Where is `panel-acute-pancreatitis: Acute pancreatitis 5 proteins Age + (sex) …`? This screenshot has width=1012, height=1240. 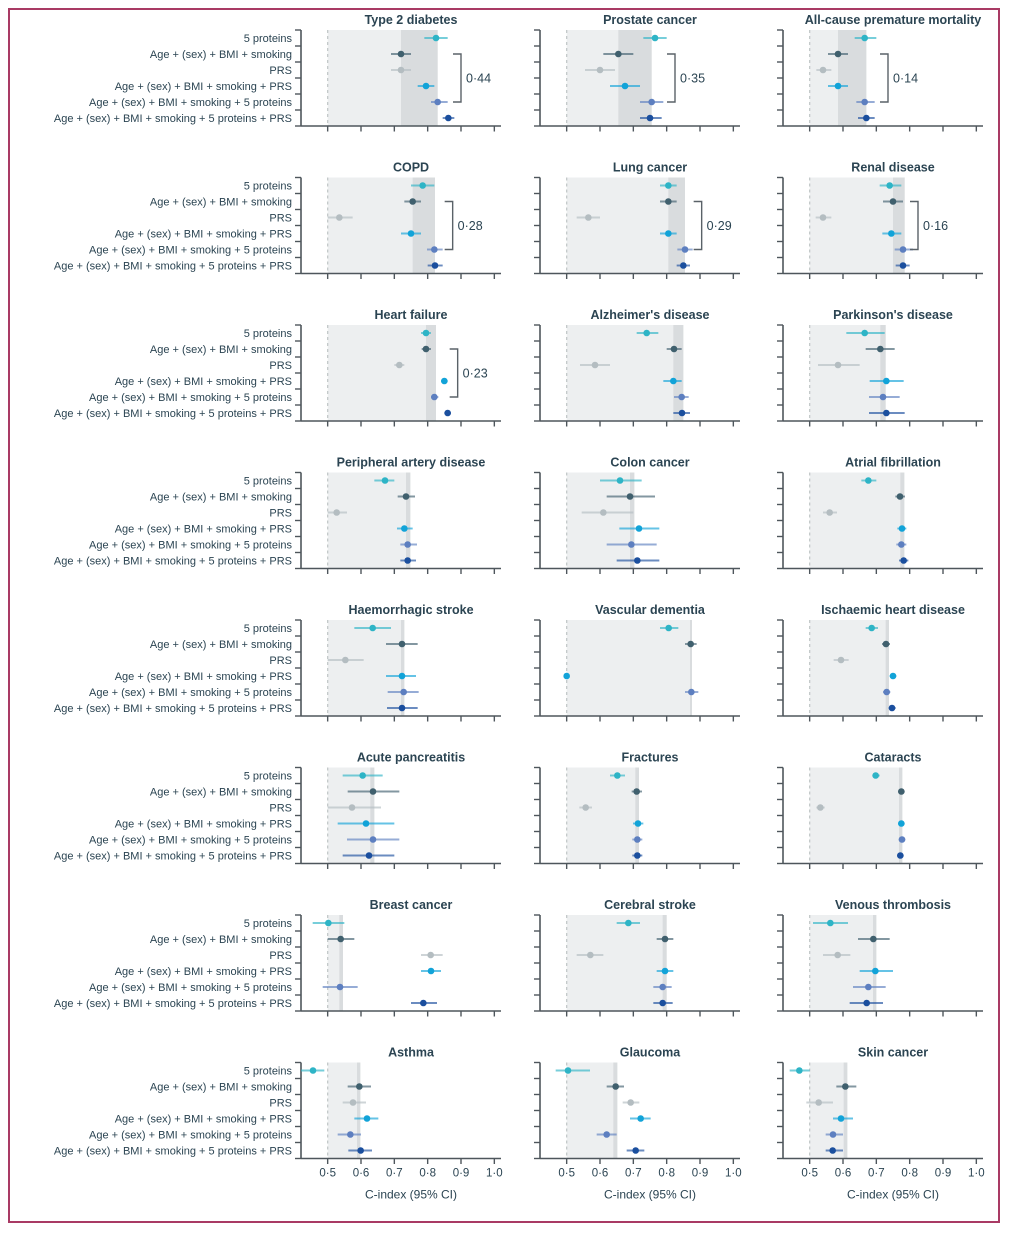 panel-acute-pancreatitis: Acute pancreatitis 5 proteins Age + (sex) … is located at coordinates (277, 810).